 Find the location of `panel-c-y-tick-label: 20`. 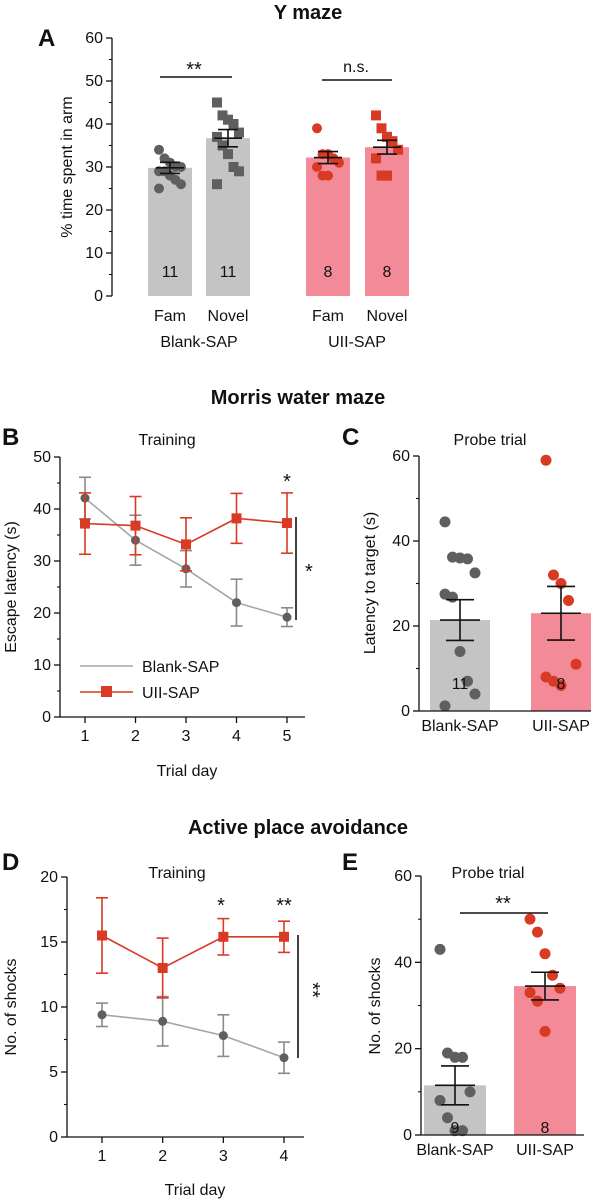

panel-c-y-tick-label: 20 is located at coordinates (401, 626).